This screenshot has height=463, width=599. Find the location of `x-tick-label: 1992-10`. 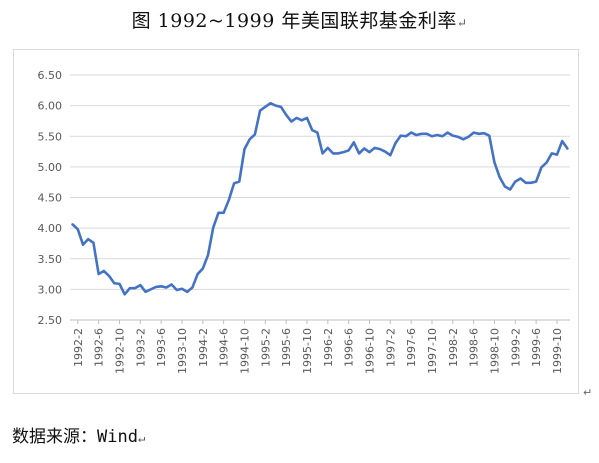

x-tick-label: 1992-10 is located at coordinates (119, 351).